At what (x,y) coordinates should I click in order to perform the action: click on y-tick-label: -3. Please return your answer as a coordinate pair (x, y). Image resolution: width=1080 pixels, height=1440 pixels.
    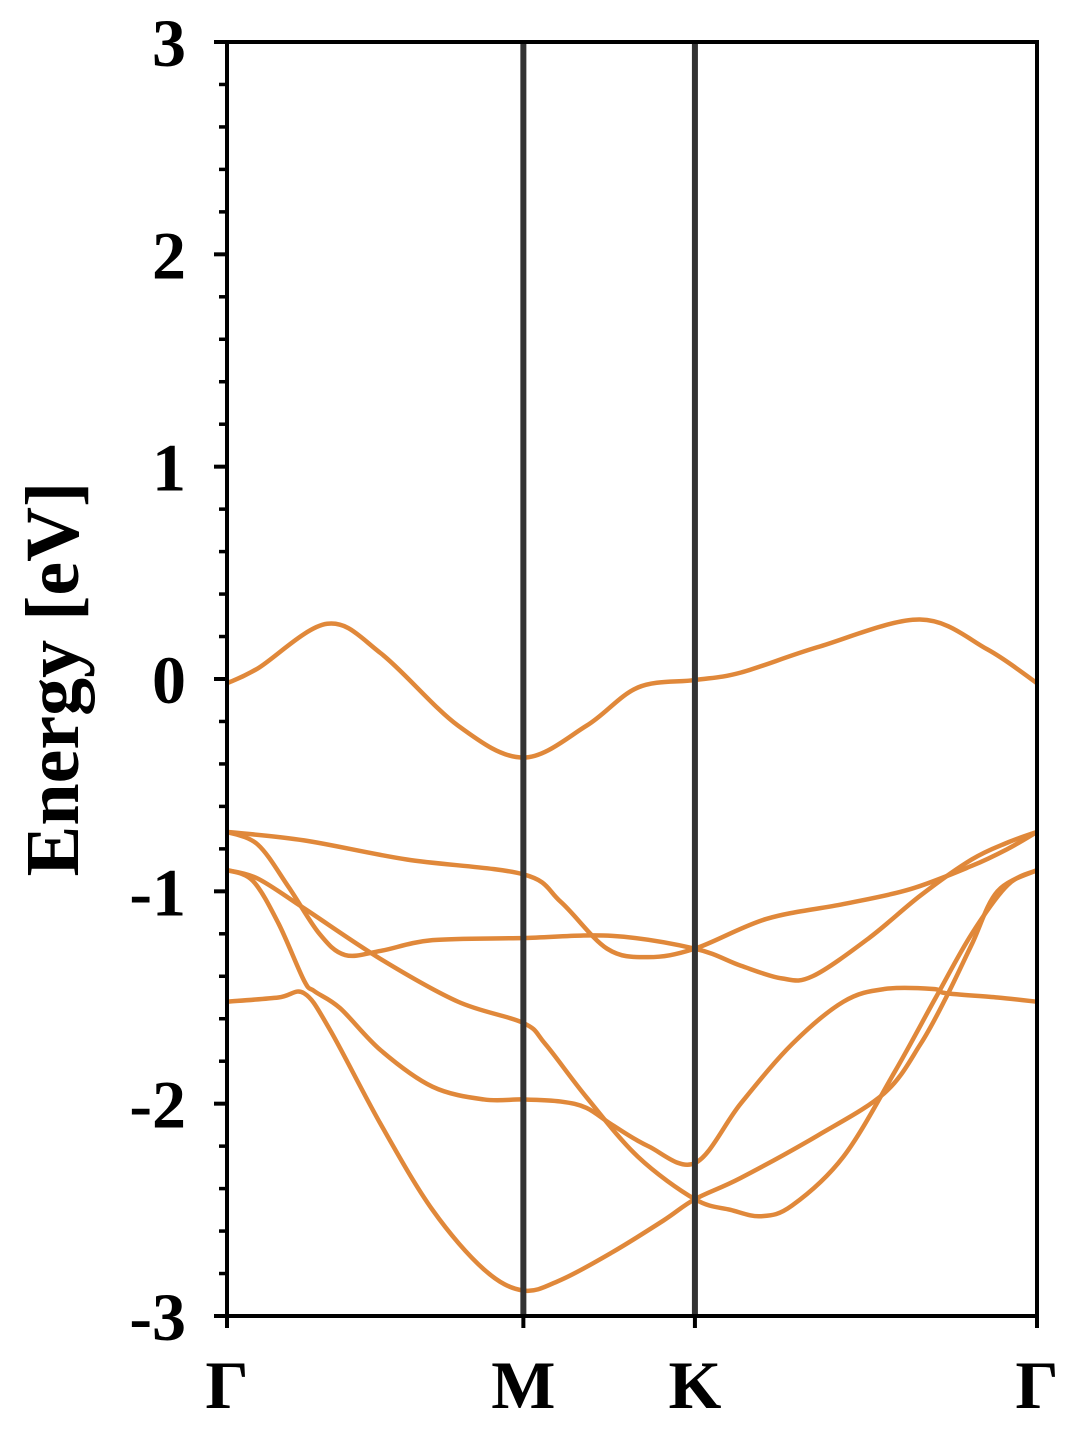
    Looking at the image, I should click on (157, 1317).